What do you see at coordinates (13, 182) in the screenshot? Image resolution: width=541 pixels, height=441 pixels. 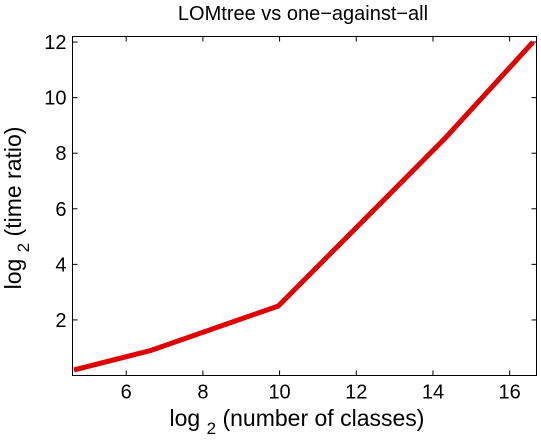 I see `y-axis-label-suffix: (time ratio)` at bounding box center [13, 182].